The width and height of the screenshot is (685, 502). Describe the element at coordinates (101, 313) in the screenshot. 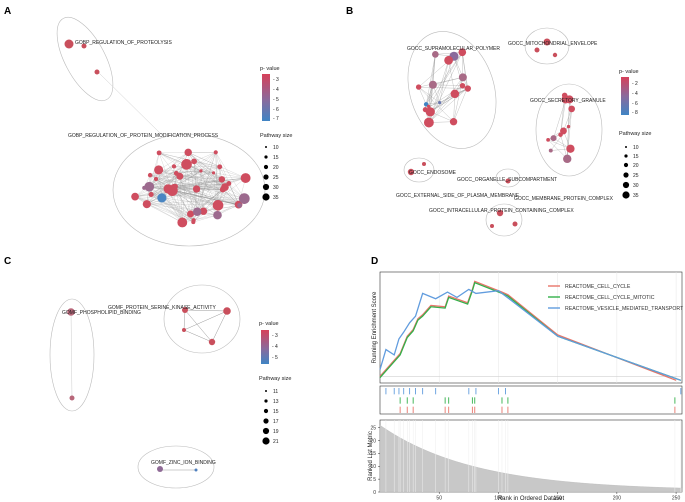

I see `node-label: GOMF_PHOSPHOLIPID_BINDING` at that location.